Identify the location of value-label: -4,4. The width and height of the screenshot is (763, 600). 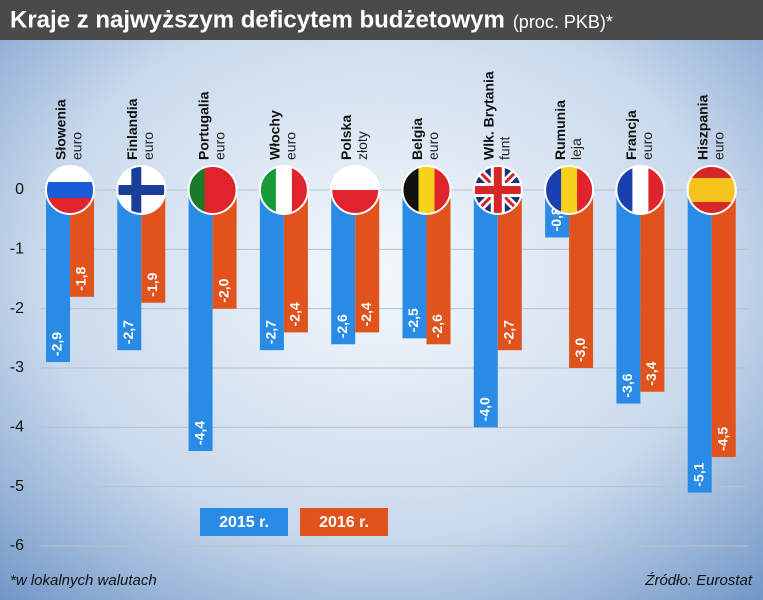
(199, 433).